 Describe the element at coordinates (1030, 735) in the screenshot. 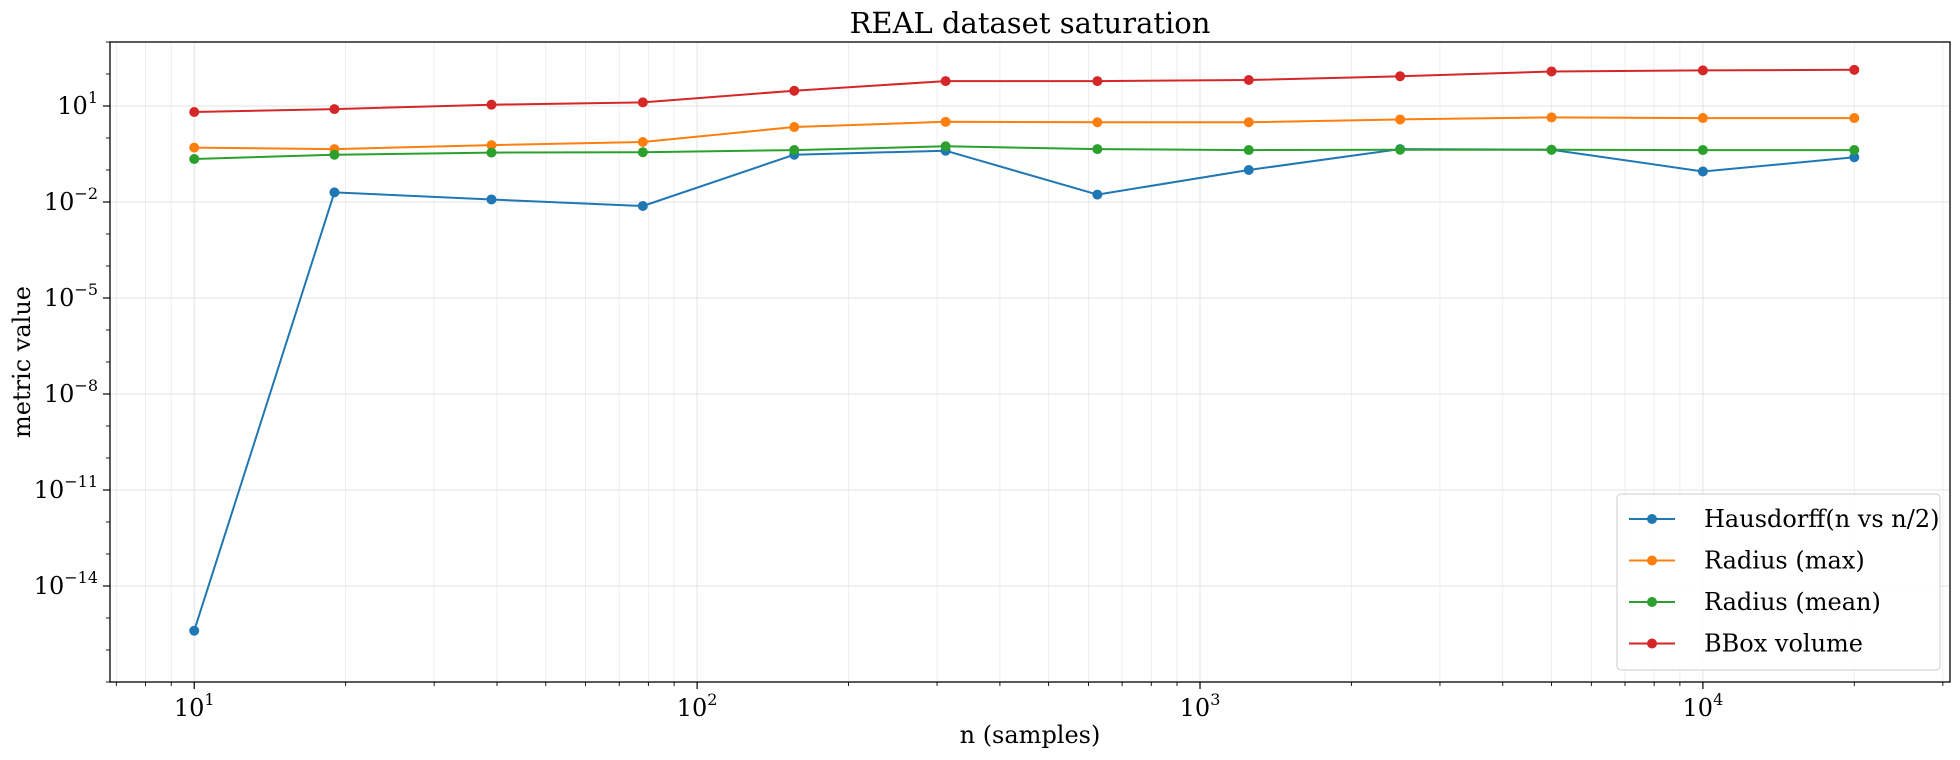

I see `x-axis-label: n (samples)` at that location.